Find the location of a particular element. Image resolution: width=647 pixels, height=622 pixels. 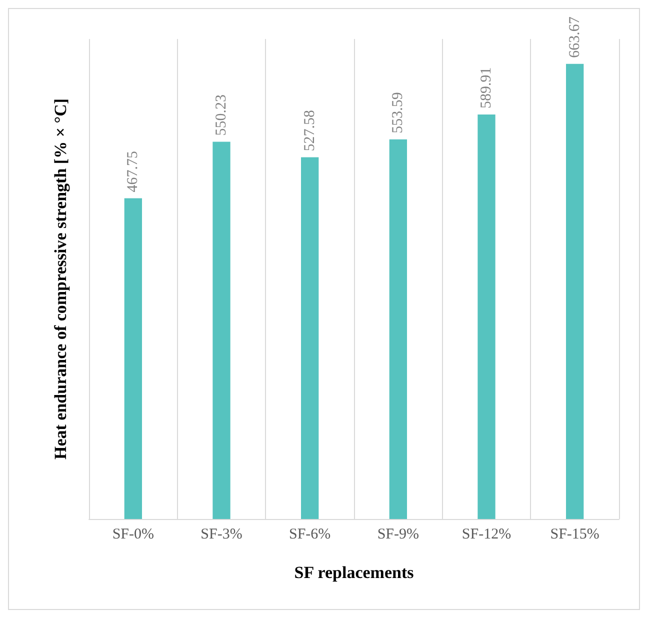

x-tick-label: SF-0% is located at coordinates (133, 534).